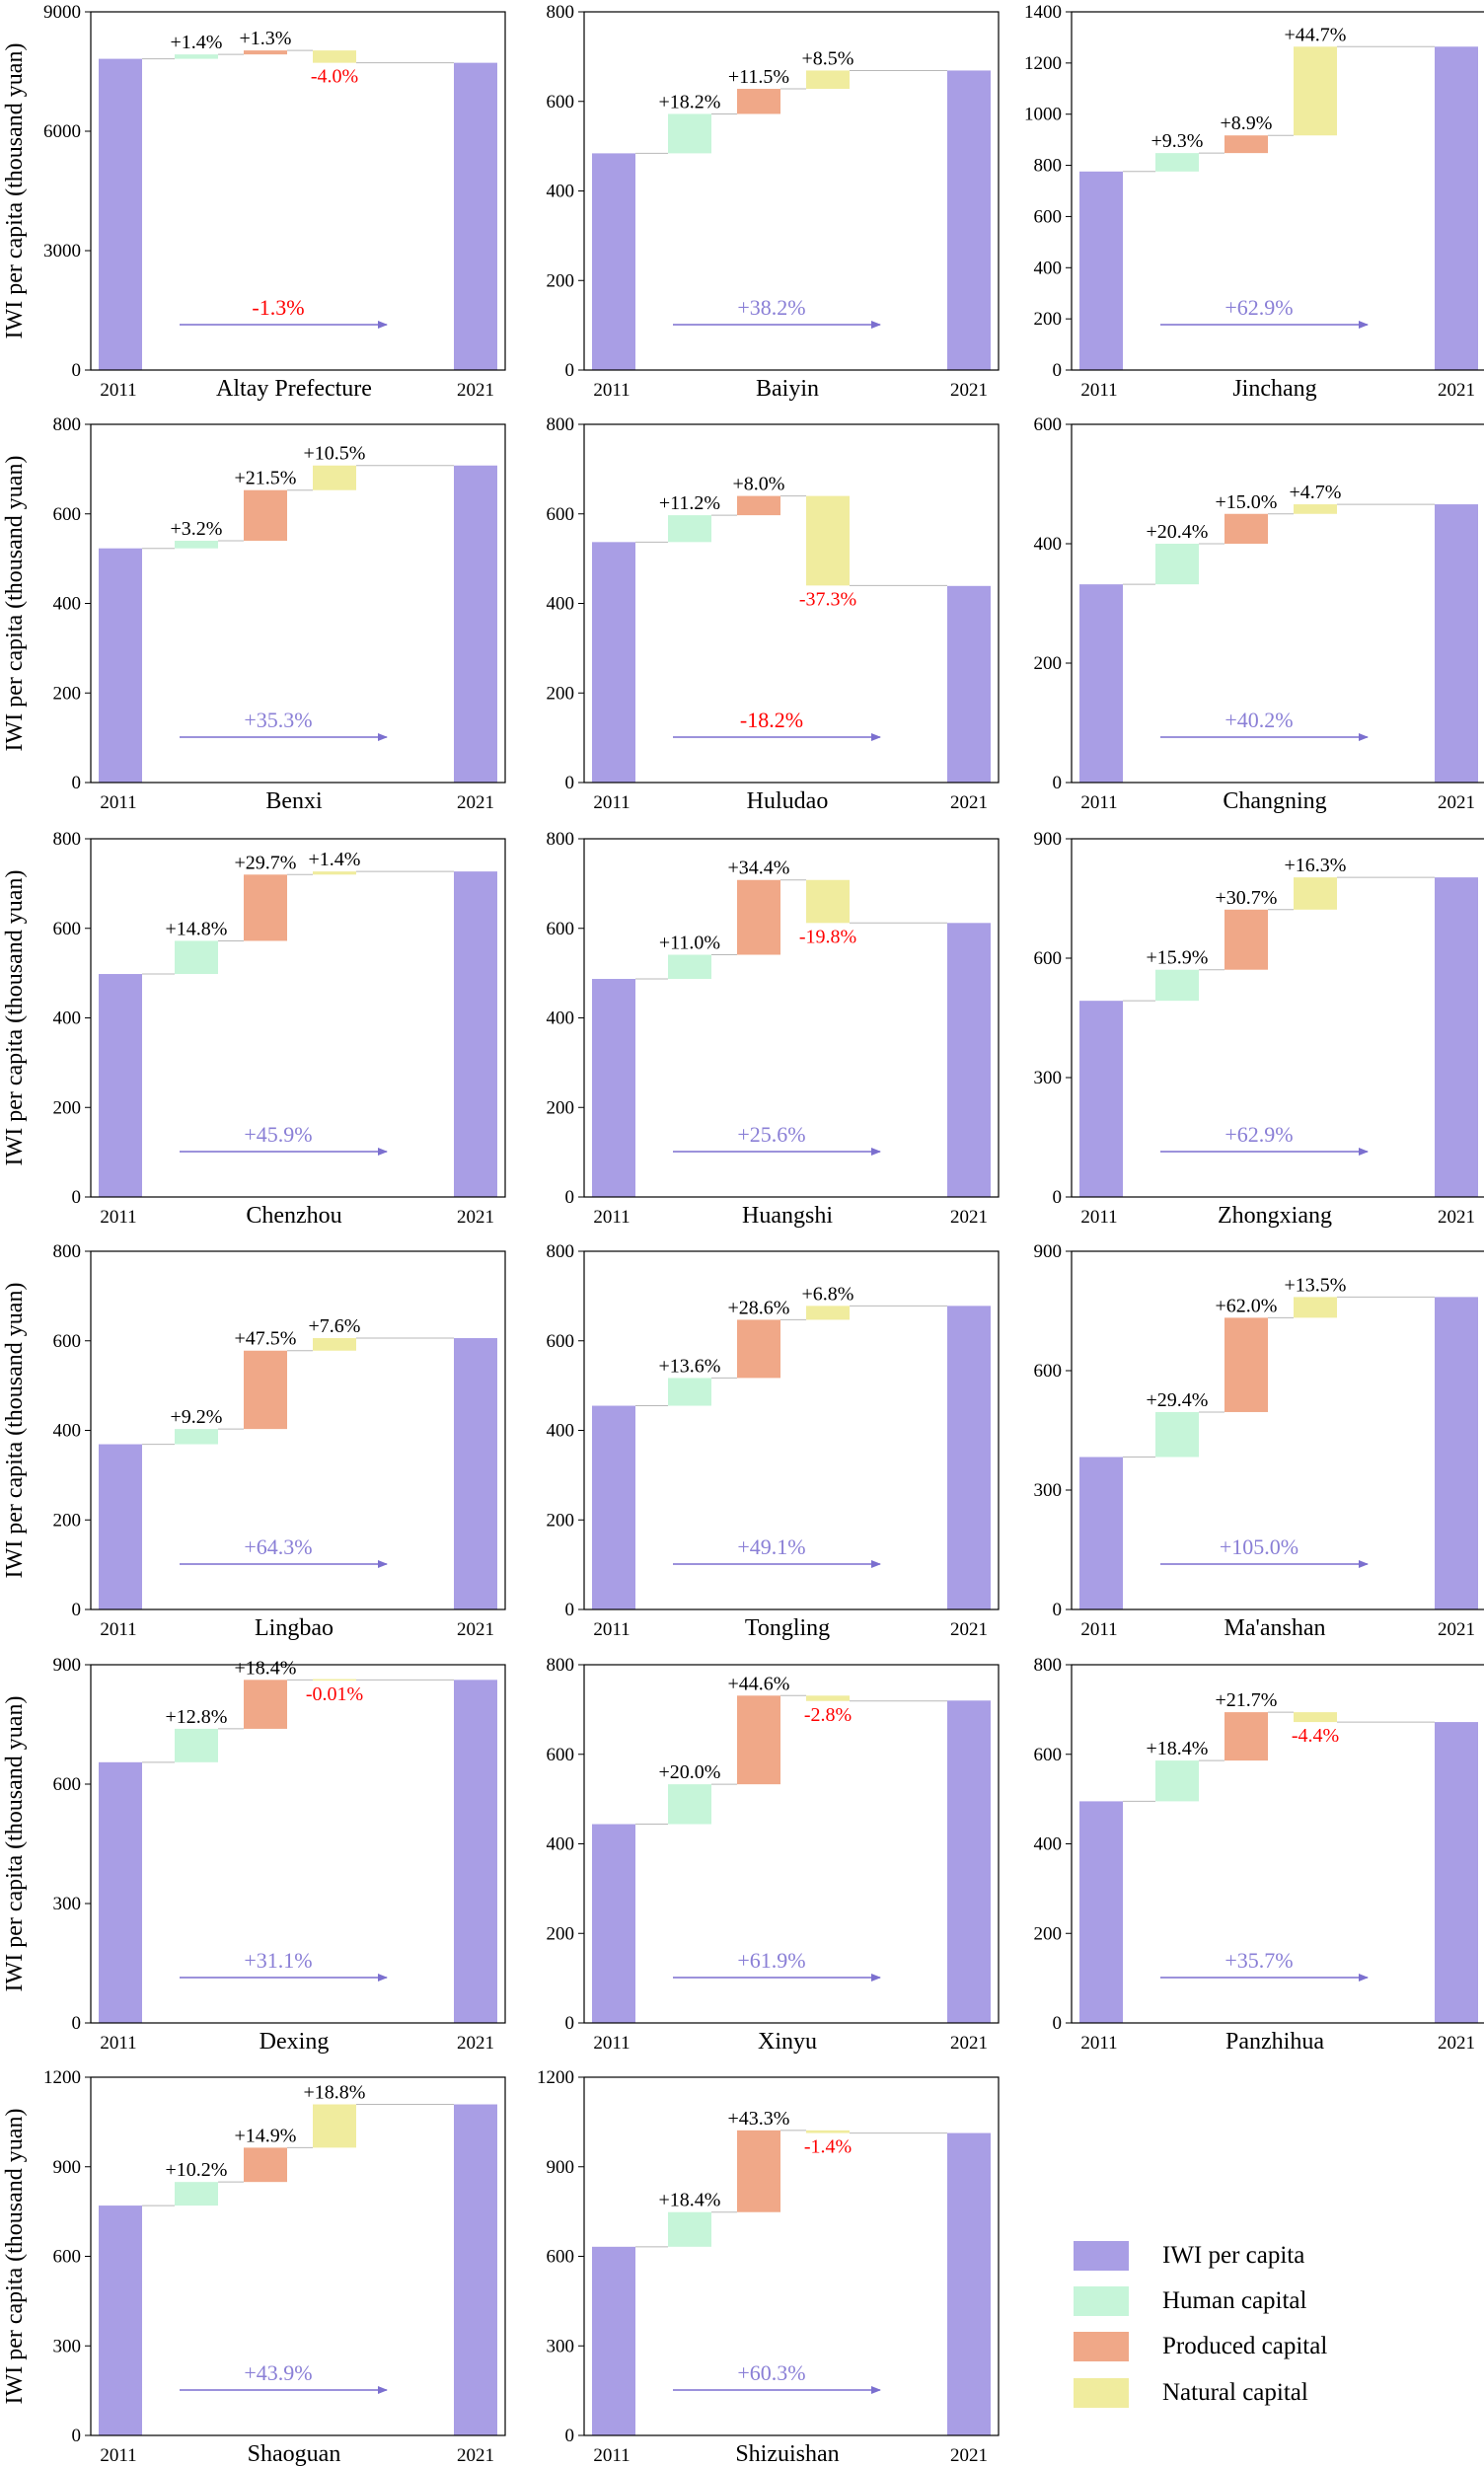  Describe the element at coordinates (1235, 2392) in the screenshot. I see `legend-label: Natural capital` at that location.